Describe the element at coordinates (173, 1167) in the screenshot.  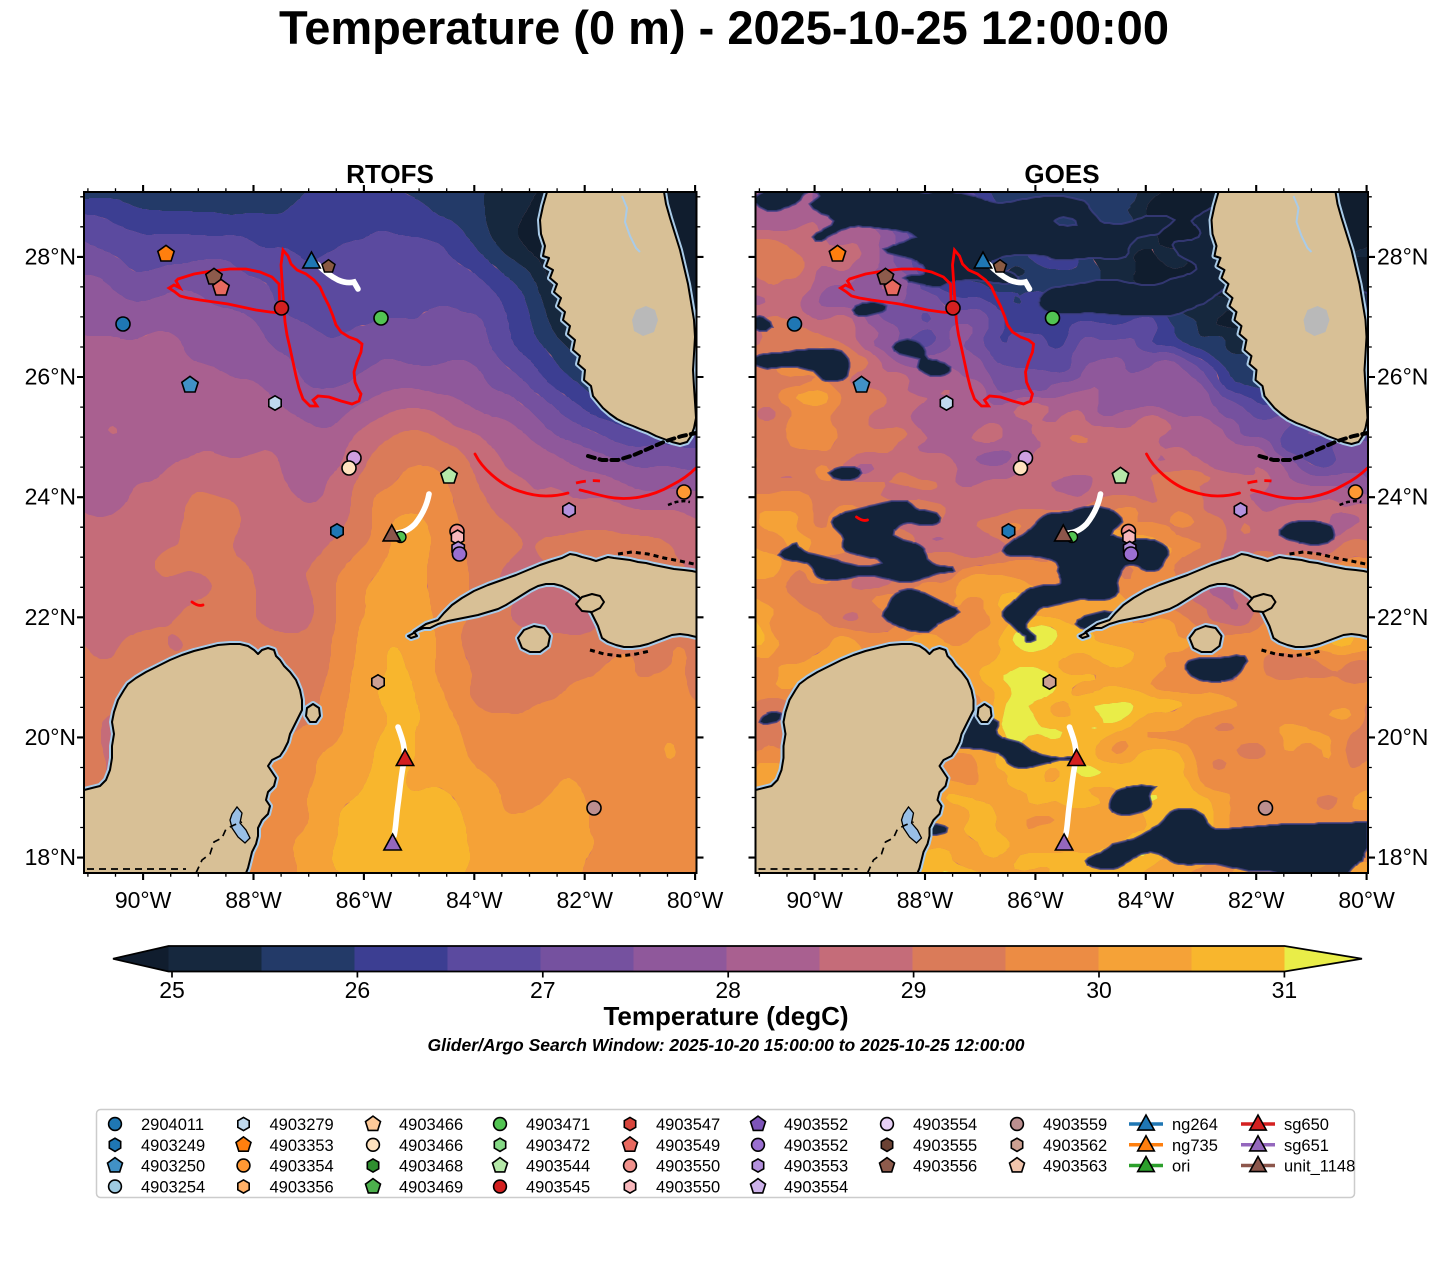
I see `svg-text: 4903250` at that location.